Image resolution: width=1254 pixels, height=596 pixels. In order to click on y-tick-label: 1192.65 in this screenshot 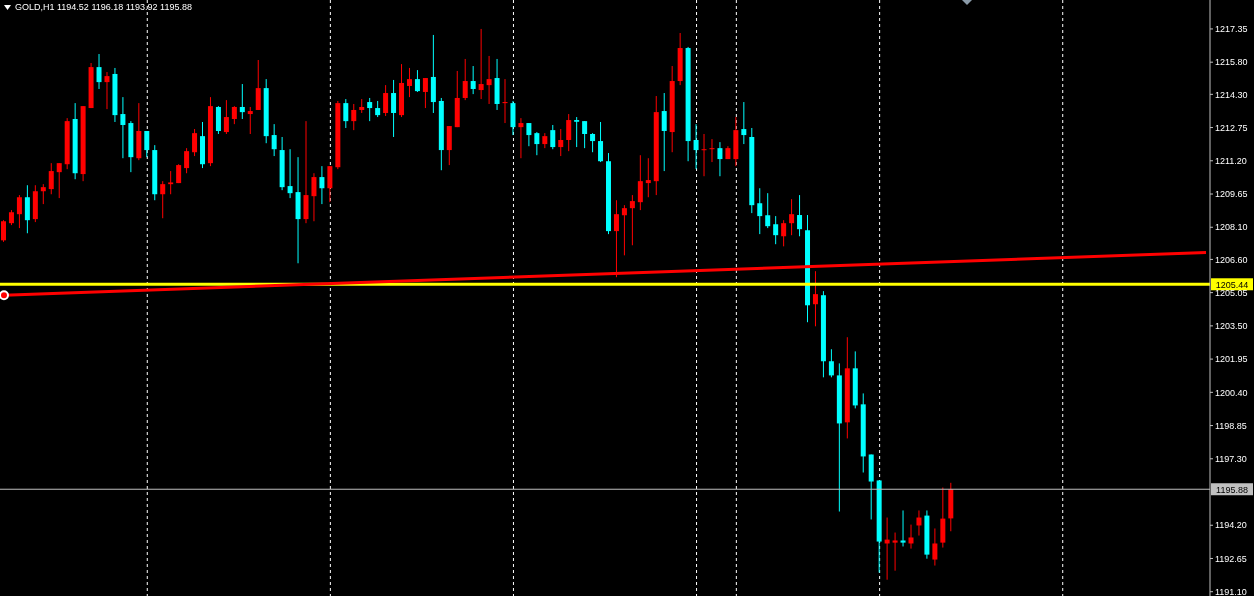, I will do `click(1231, 558)`.